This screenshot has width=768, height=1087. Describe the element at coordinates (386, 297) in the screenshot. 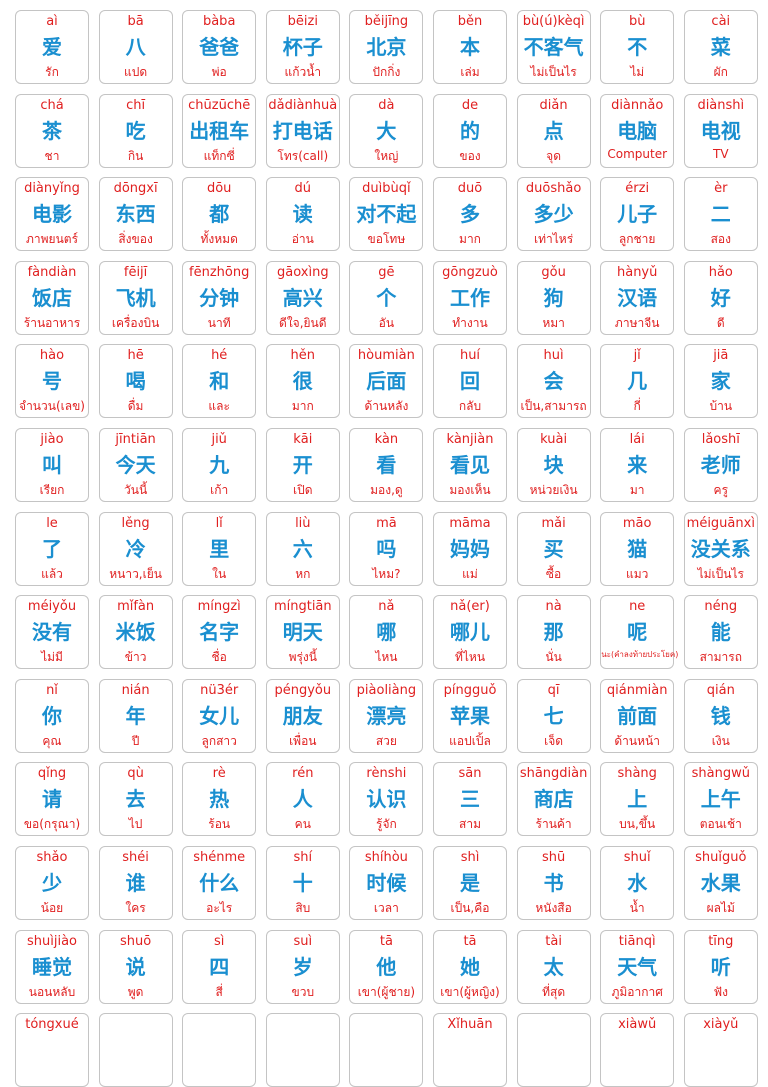

I see `vocab-card: gē 个 อัน` at that location.